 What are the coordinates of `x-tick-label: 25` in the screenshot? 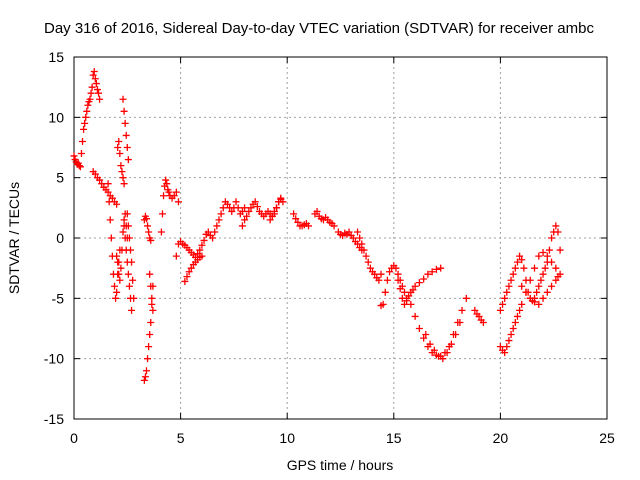 It's located at (607, 438).